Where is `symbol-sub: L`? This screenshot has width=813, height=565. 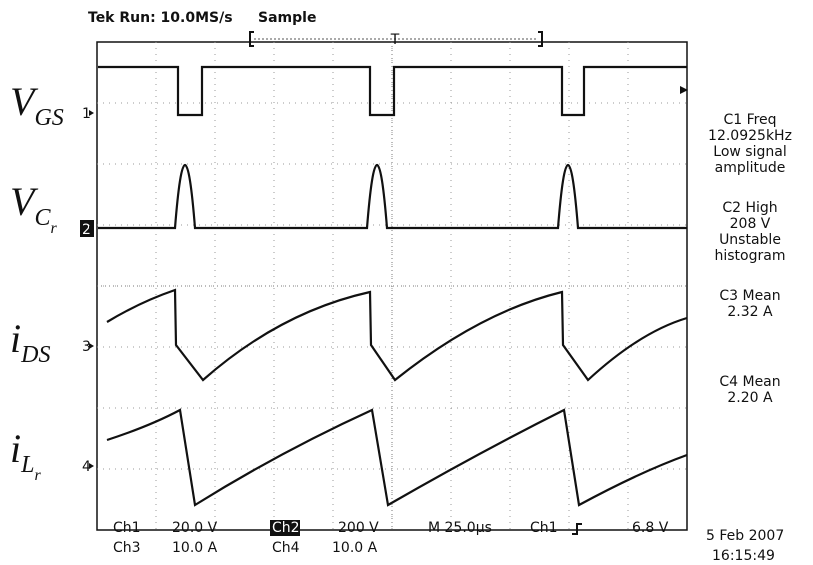
symbol-sub: L is located at coordinates (27, 465).